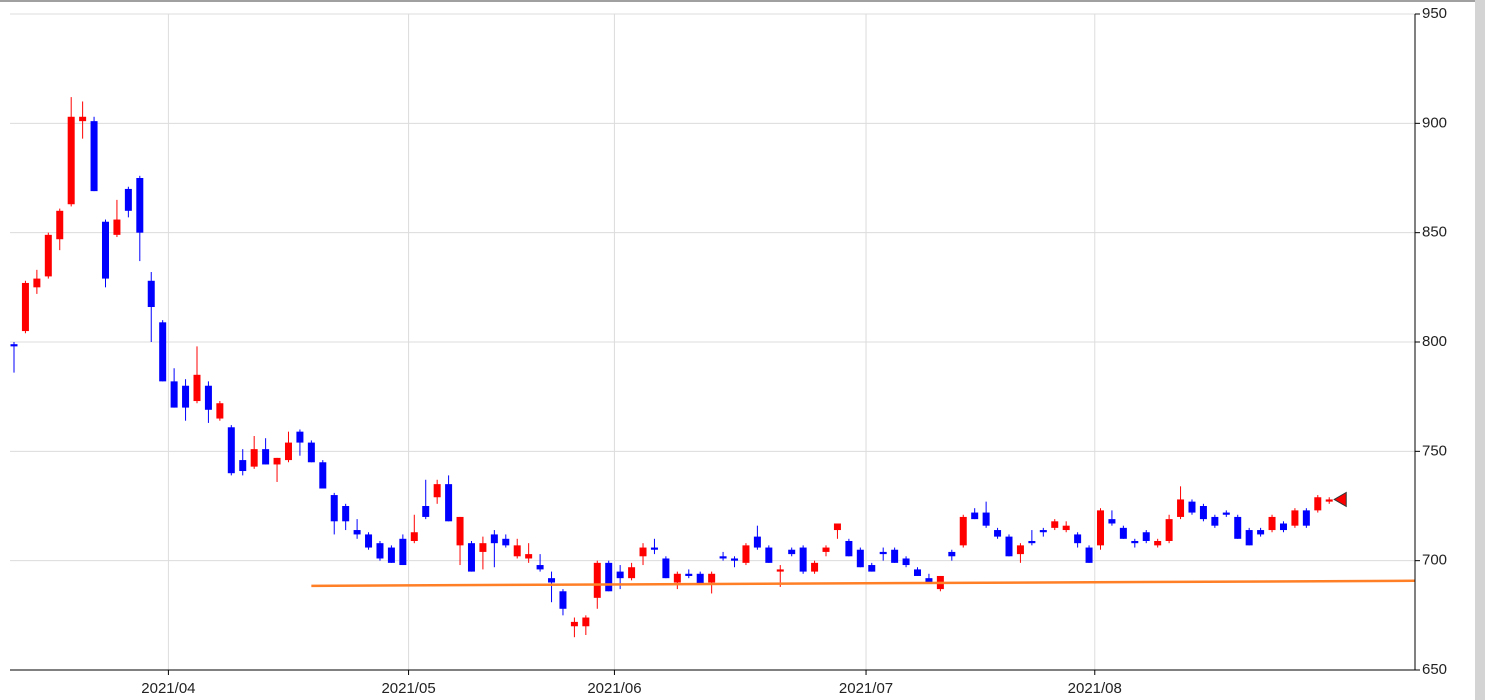 This screenshot has height=700, width=1485. Describe the element at coordinates (1434, 341) in the screenshot. I see `y-tick-label: 800` at that location.